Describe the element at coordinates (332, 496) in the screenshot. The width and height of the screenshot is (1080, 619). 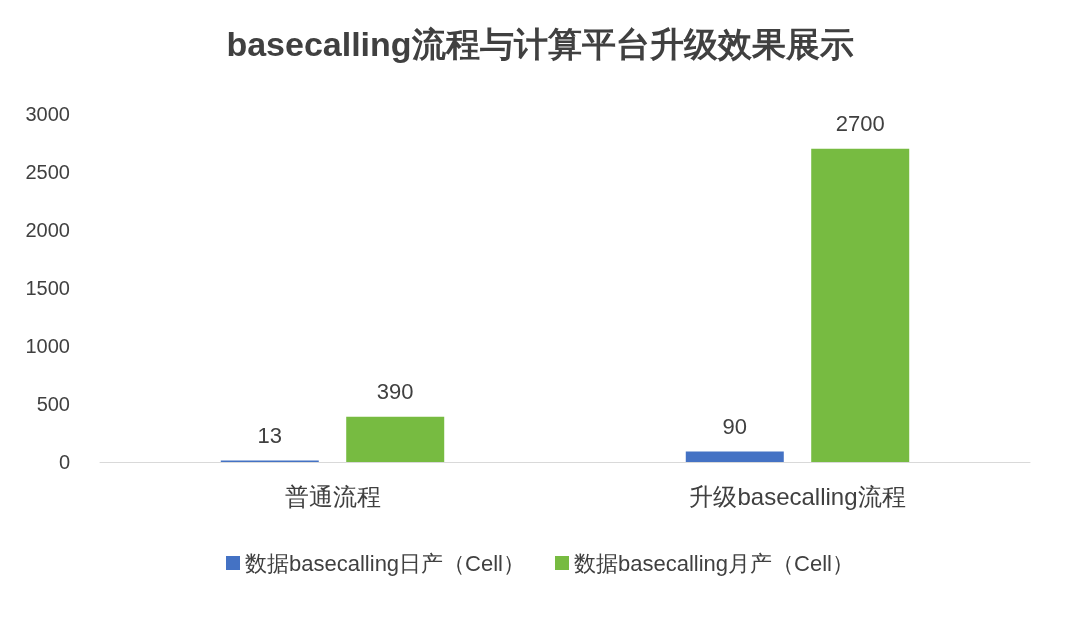
I see `x-tick-label: 普通流程` at that location.